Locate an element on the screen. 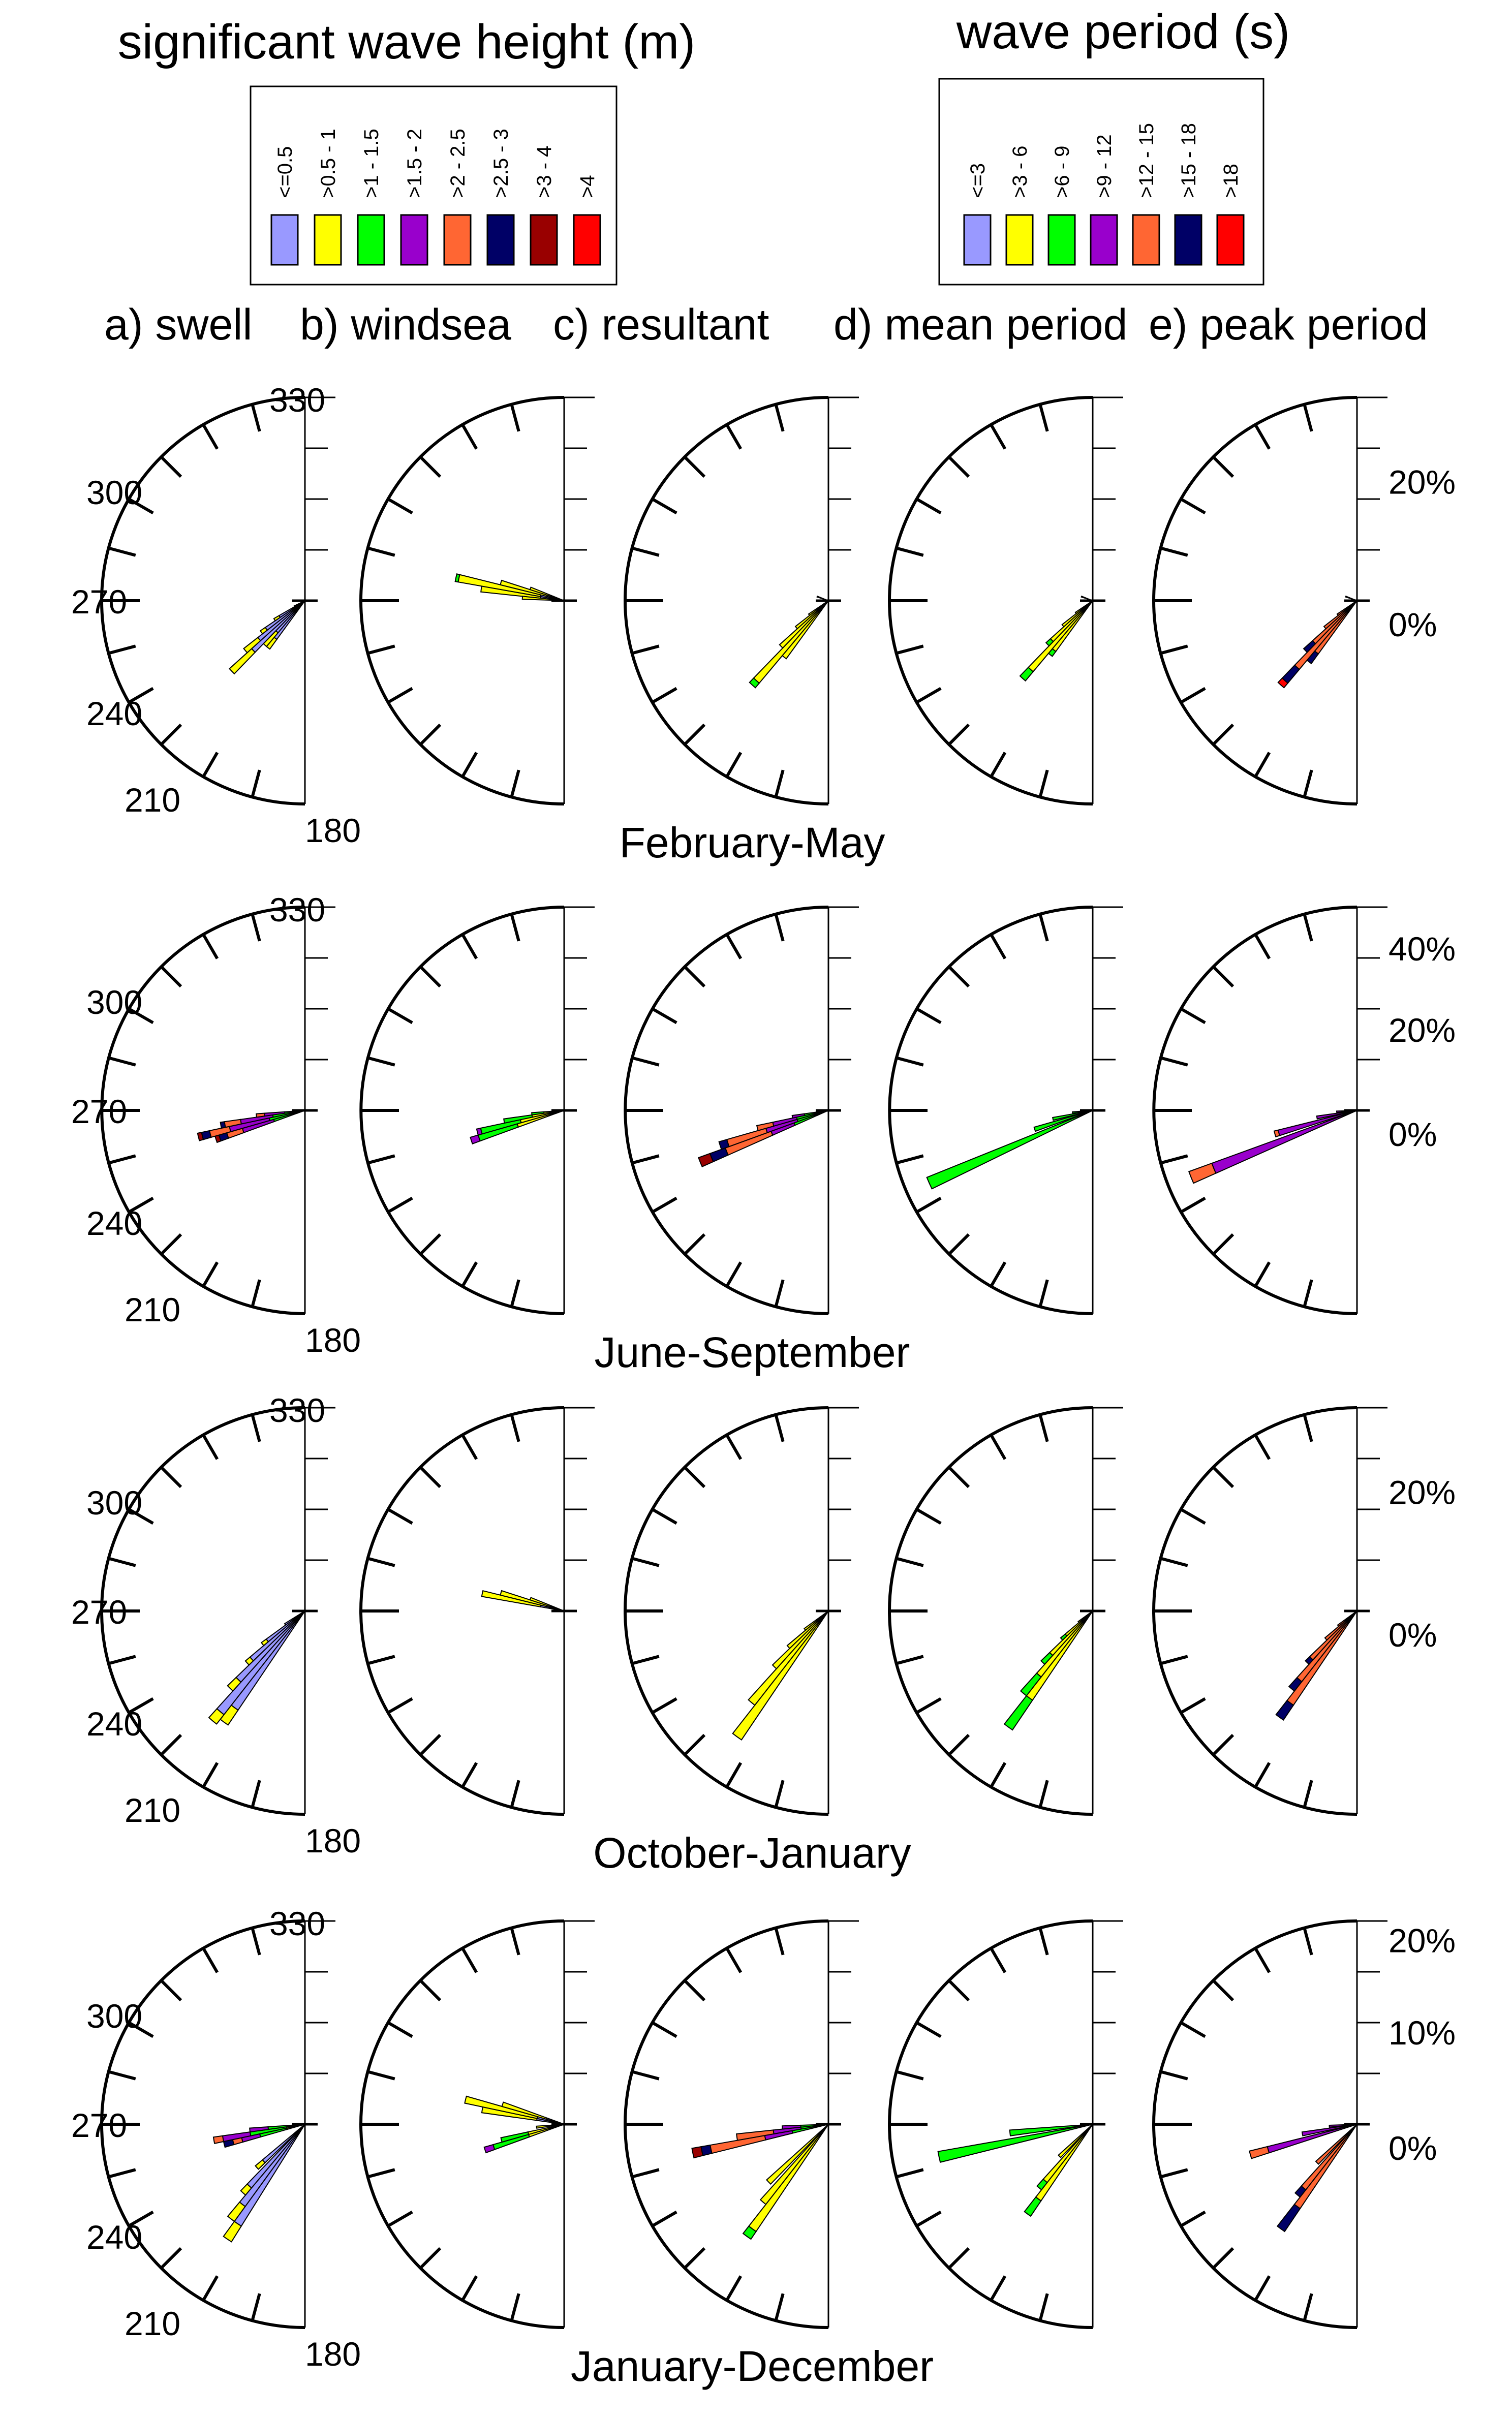  rose-panel: 40% 20% 0% is located at coordinates (1304, 1110).